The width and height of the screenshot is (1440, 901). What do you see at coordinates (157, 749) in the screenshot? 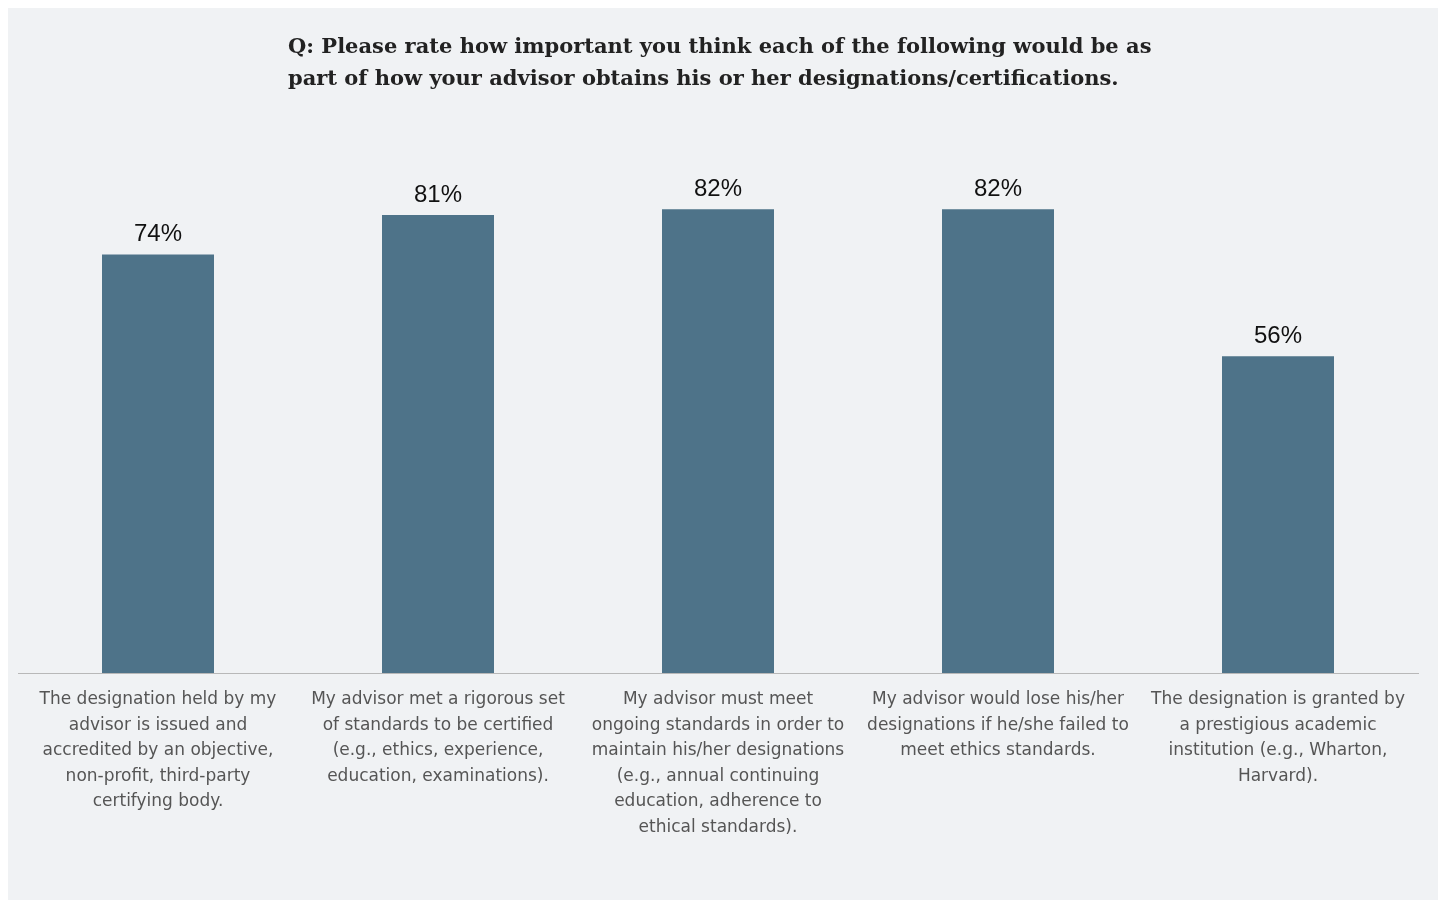
I see `x-tick-label: The designation held by my advisor is issued and accredited by an objective, non-profit, third-party certifying body.` at bounding box center [157, 749].